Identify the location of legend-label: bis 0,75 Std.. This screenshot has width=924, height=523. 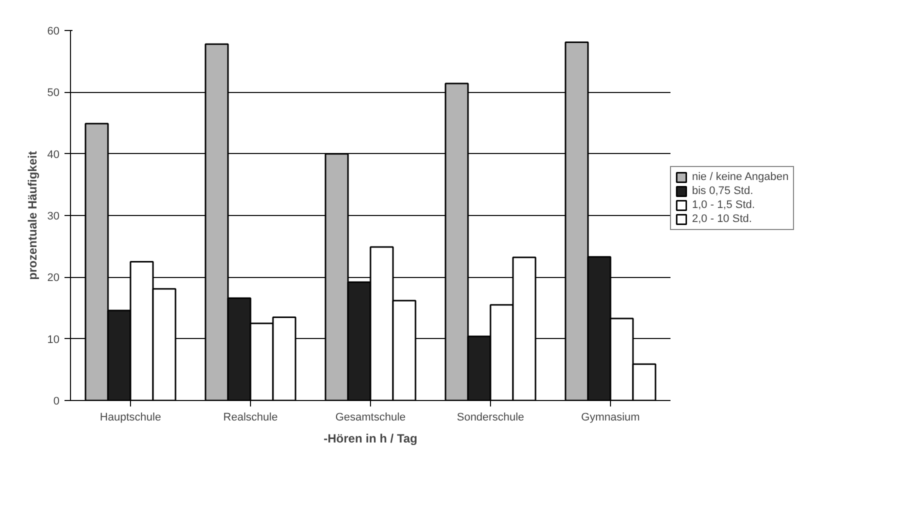
(723, 191).